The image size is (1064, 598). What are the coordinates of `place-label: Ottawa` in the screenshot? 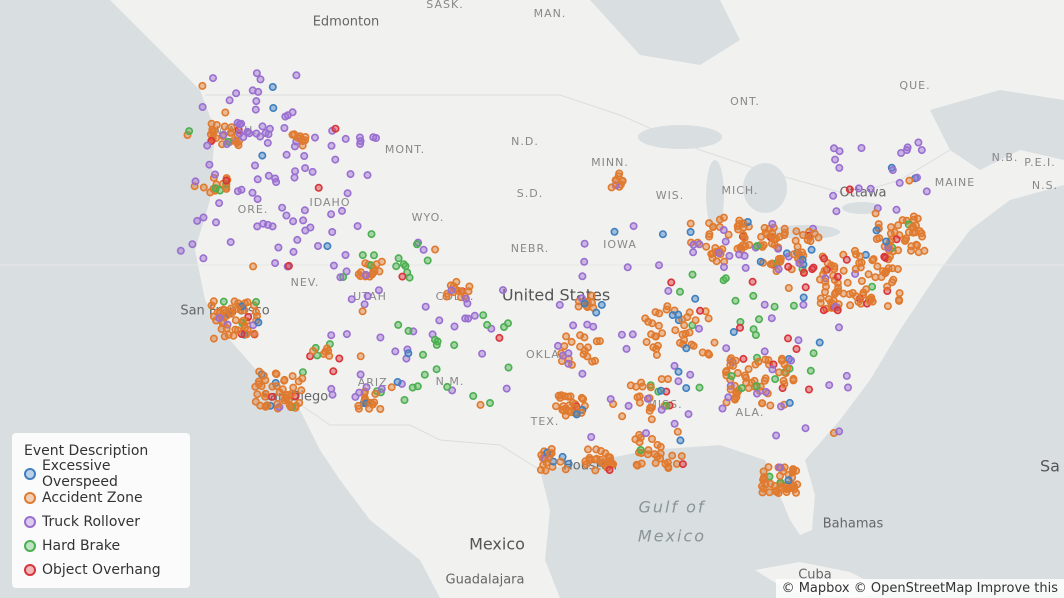 It's located at (863, 193).